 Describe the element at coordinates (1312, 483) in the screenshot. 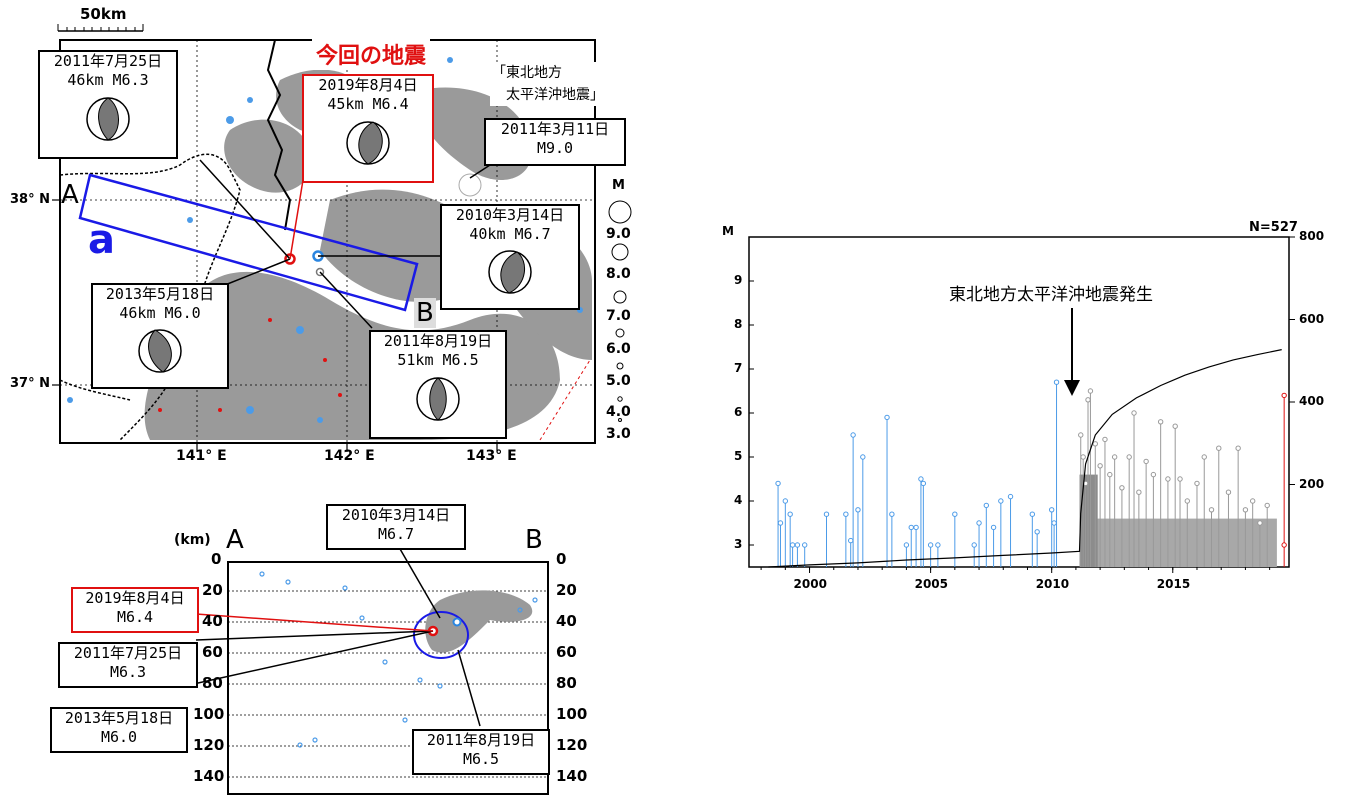

I see `y-right-tick-label: 200` at that location.